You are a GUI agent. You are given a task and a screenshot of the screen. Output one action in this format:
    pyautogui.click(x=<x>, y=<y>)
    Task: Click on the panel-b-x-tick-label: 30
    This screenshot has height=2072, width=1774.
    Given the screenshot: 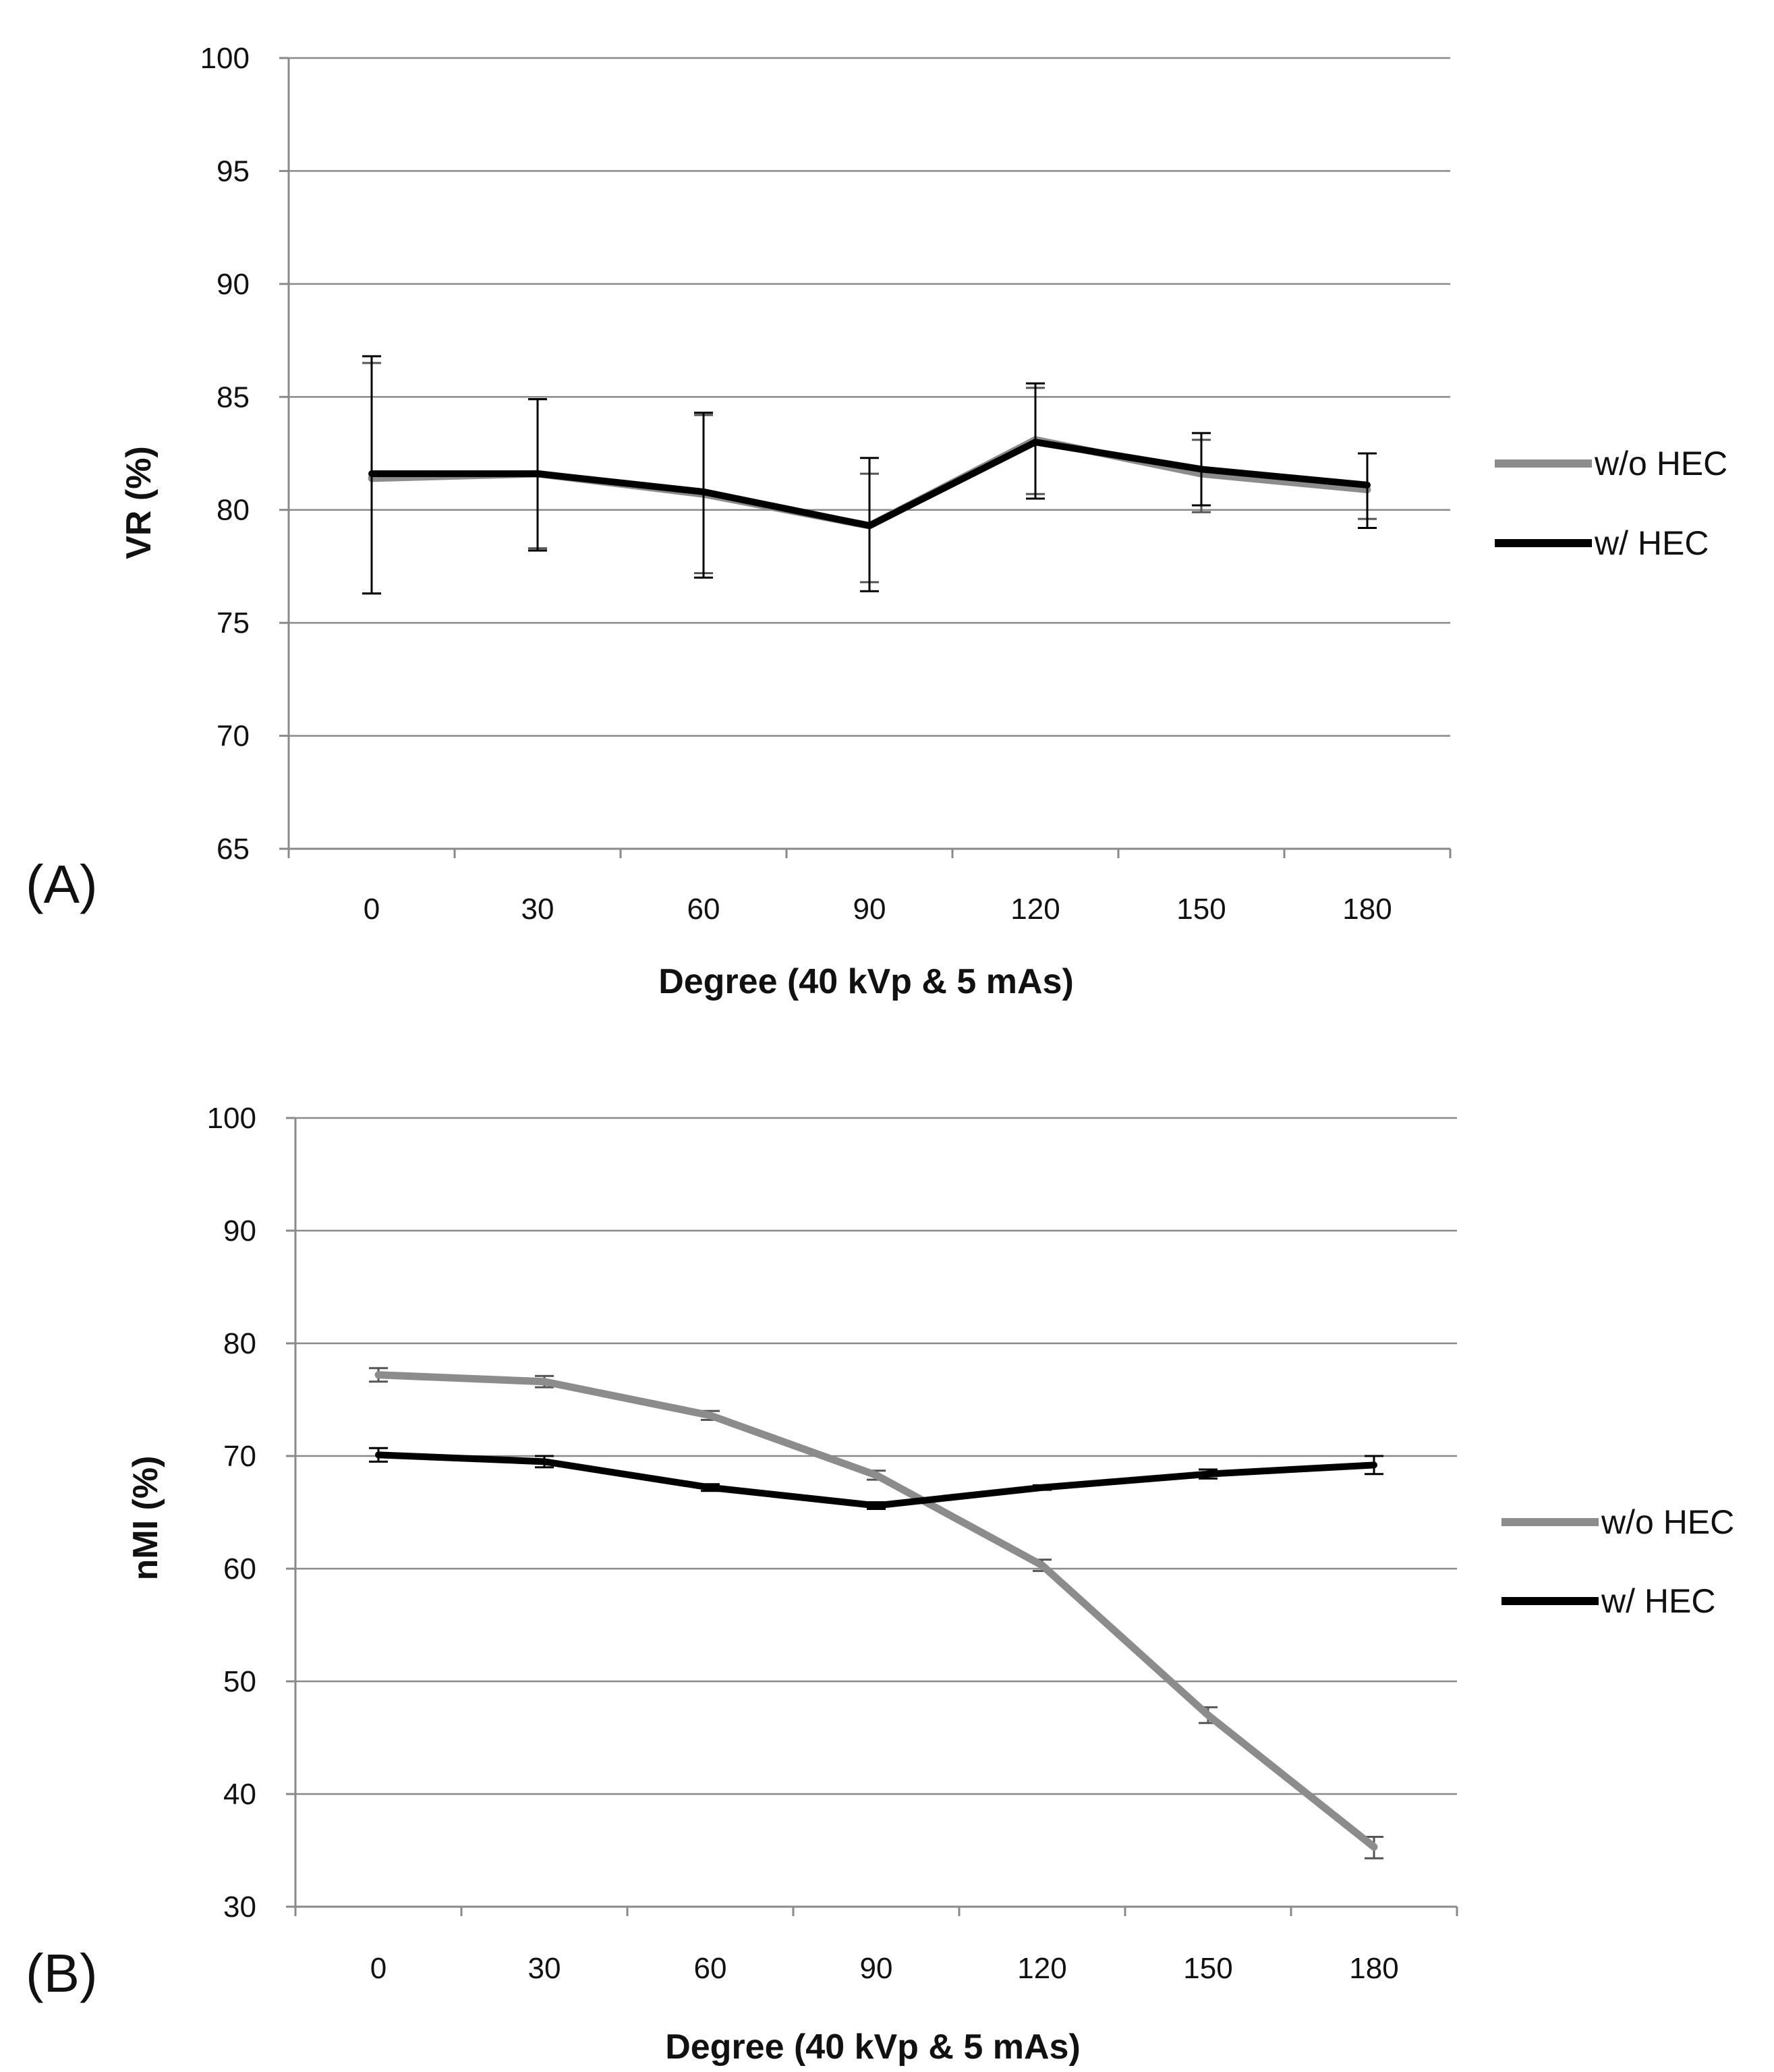 What is the action you would take?
    pyautogui.click(x=544, y=1968)
    